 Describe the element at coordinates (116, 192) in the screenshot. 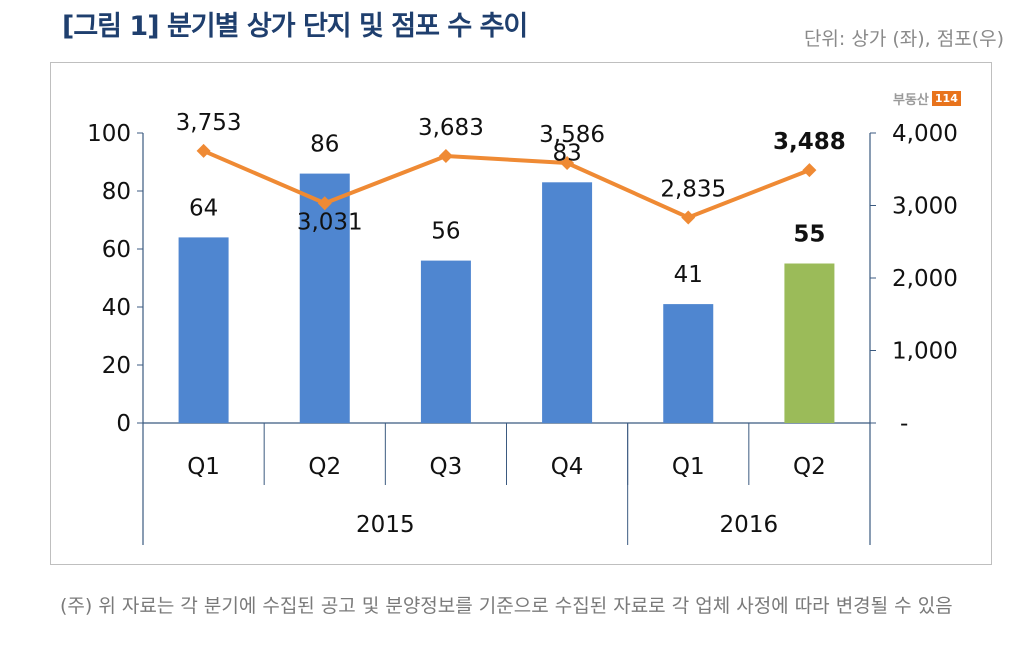

I see `left-tick-label: 80` at that location.